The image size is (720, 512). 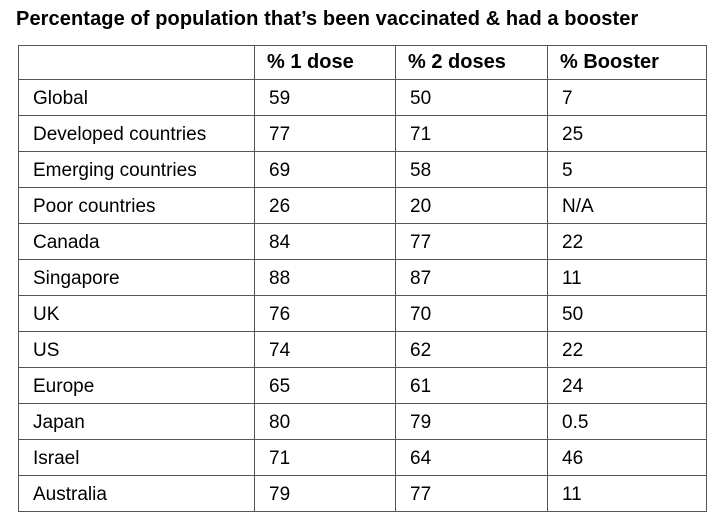 What do you see at coordinates (325, 241) in the screenshot?
I see `one-dose-cell: 84` at bounding box center [325, 241].